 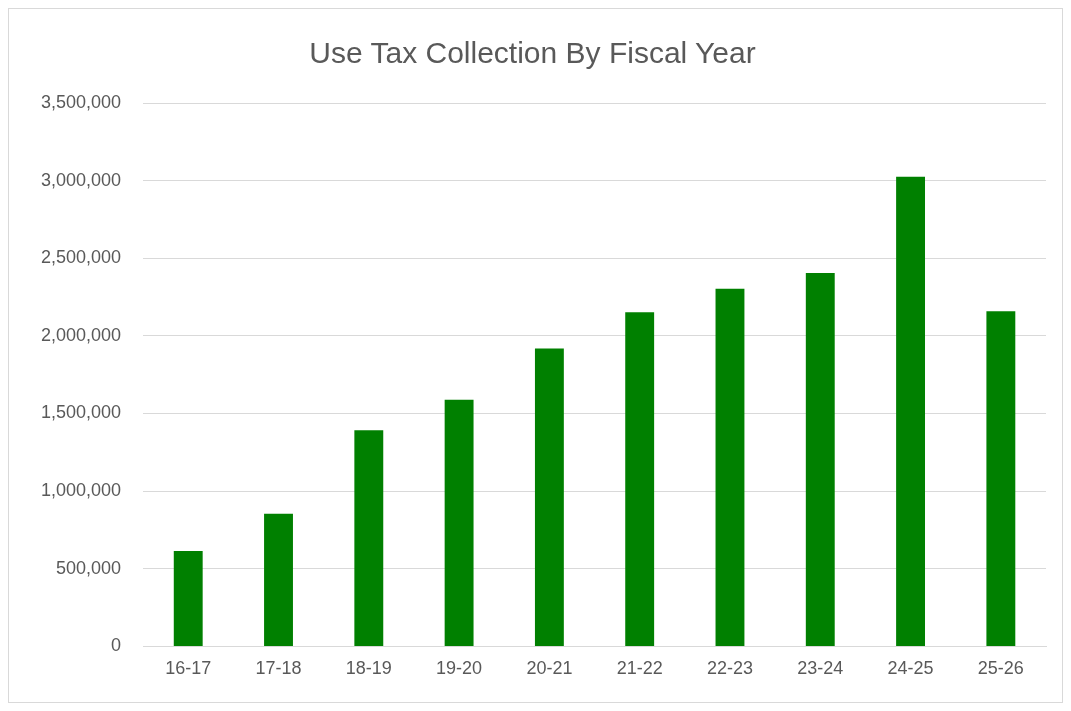 What do you see at coordinates (81, 412) in the screenshot?
I see `y-tick-label: 1,500,000` at bounding box center [81, 412].